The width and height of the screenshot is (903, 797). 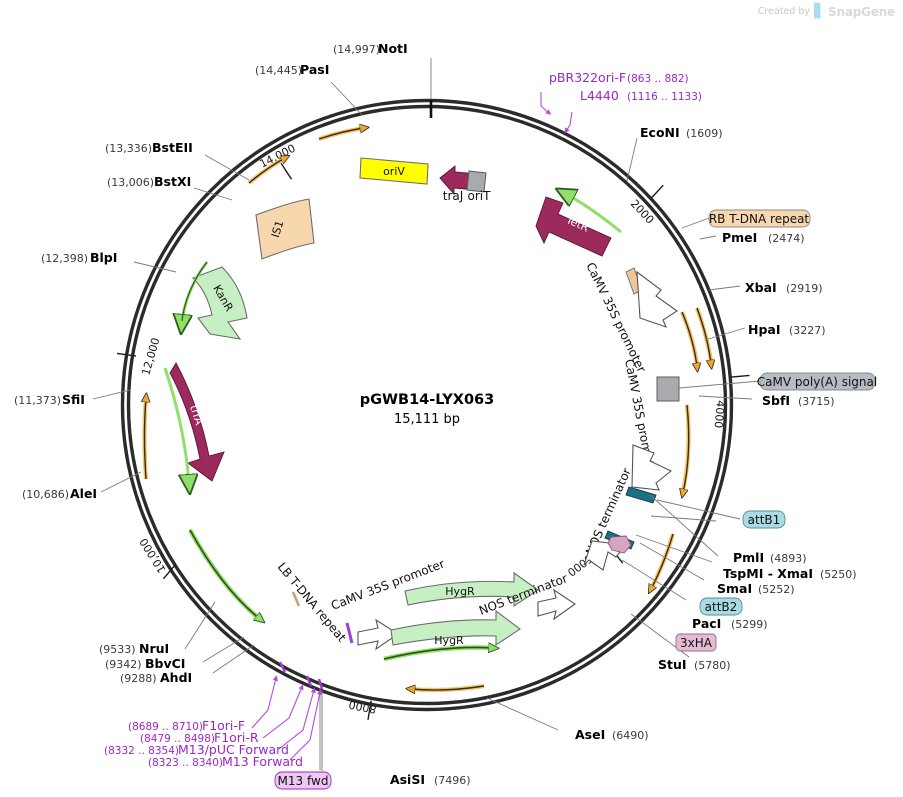 I want to click on enzyme-name: XbaI, so click(x=761, y=287).